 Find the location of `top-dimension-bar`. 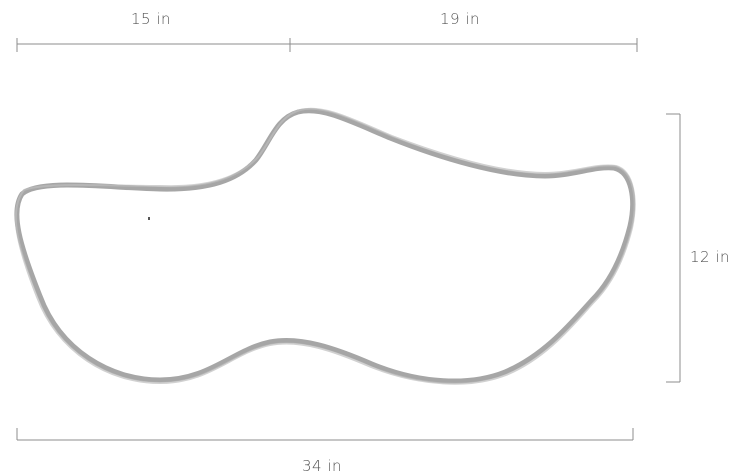

top-dimension-bar is located at coordinates (327, 45).